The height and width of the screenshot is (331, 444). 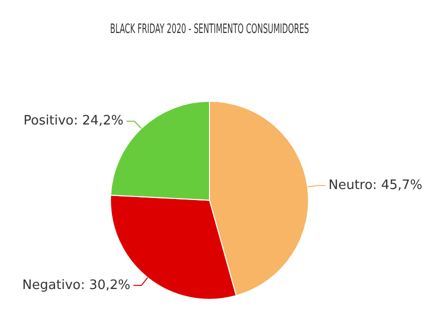 I want to click on chart-title: BLACK FRIDAY 2020 - SENTIMENTO CONSUMIDORES, so click(x=210, y=28).